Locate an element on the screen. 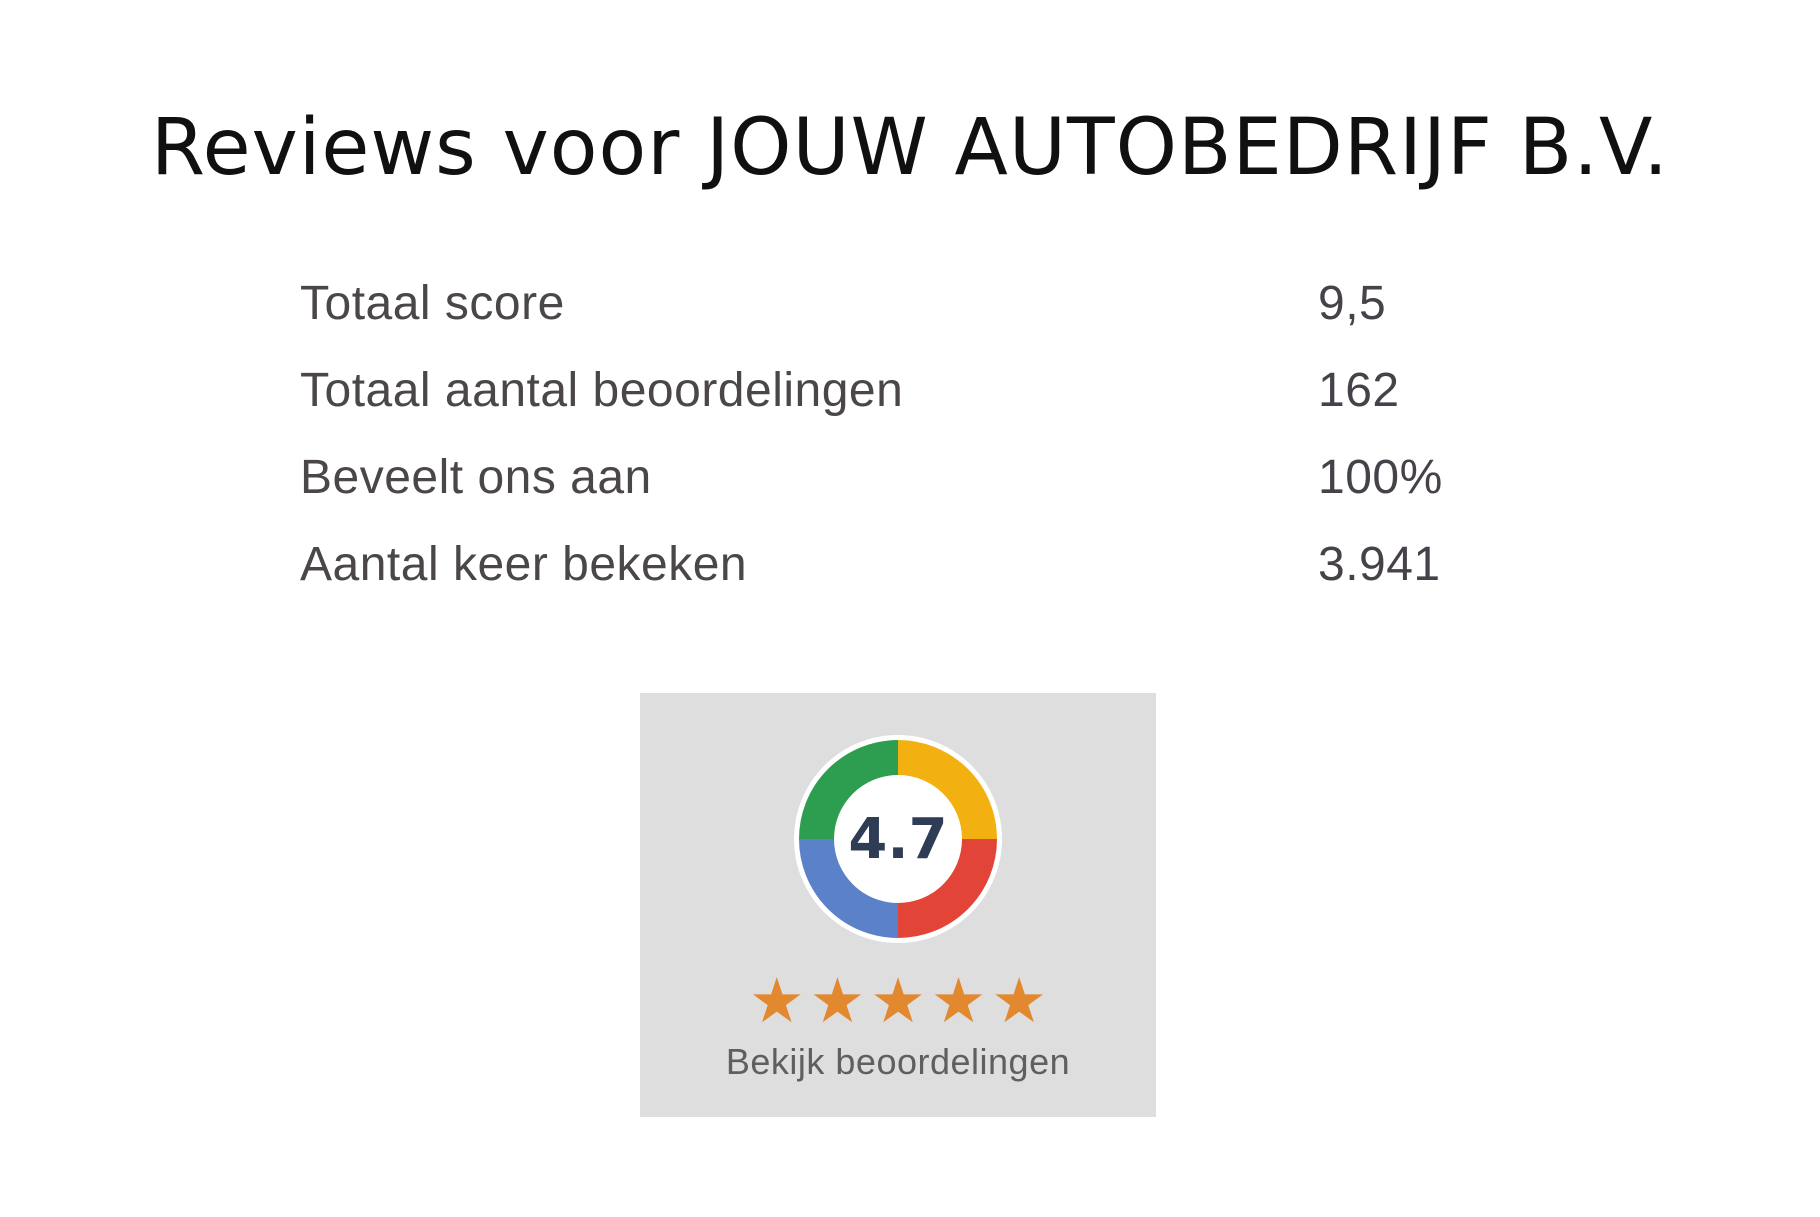  stat-label: Aantal keer bekeken is located at coordinates (524, 564).